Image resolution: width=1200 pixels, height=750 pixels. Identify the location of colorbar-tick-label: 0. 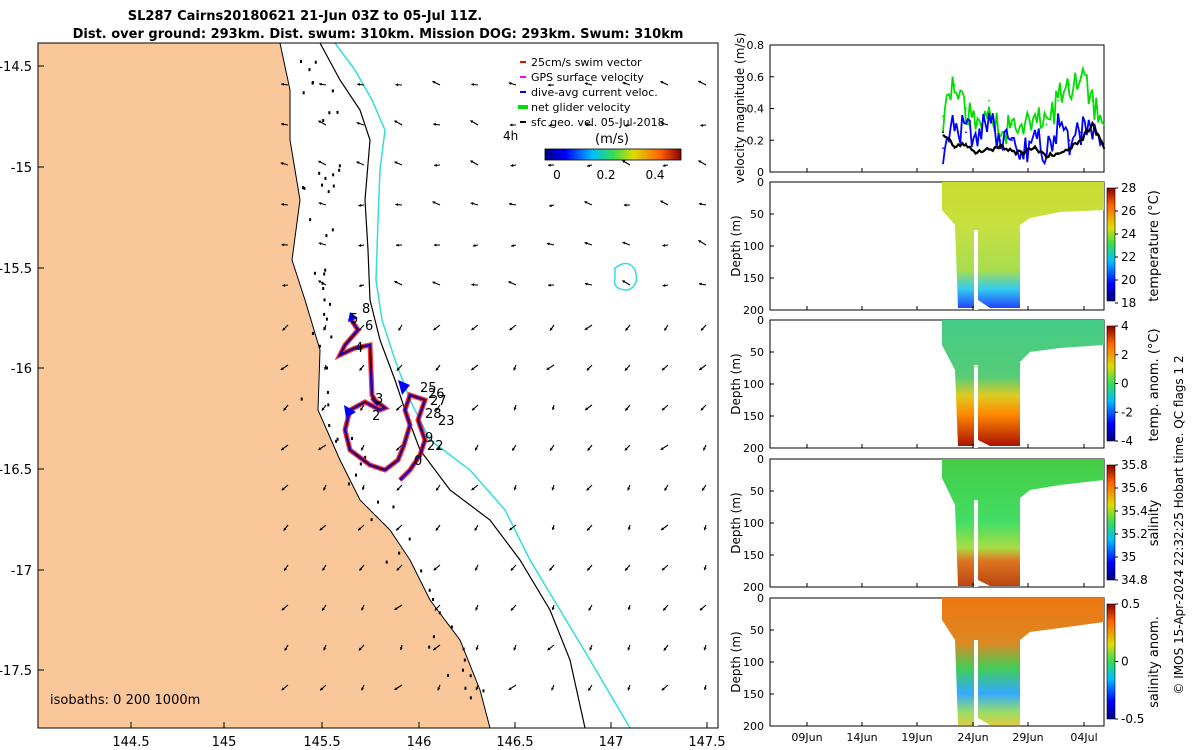
(1125, 384).